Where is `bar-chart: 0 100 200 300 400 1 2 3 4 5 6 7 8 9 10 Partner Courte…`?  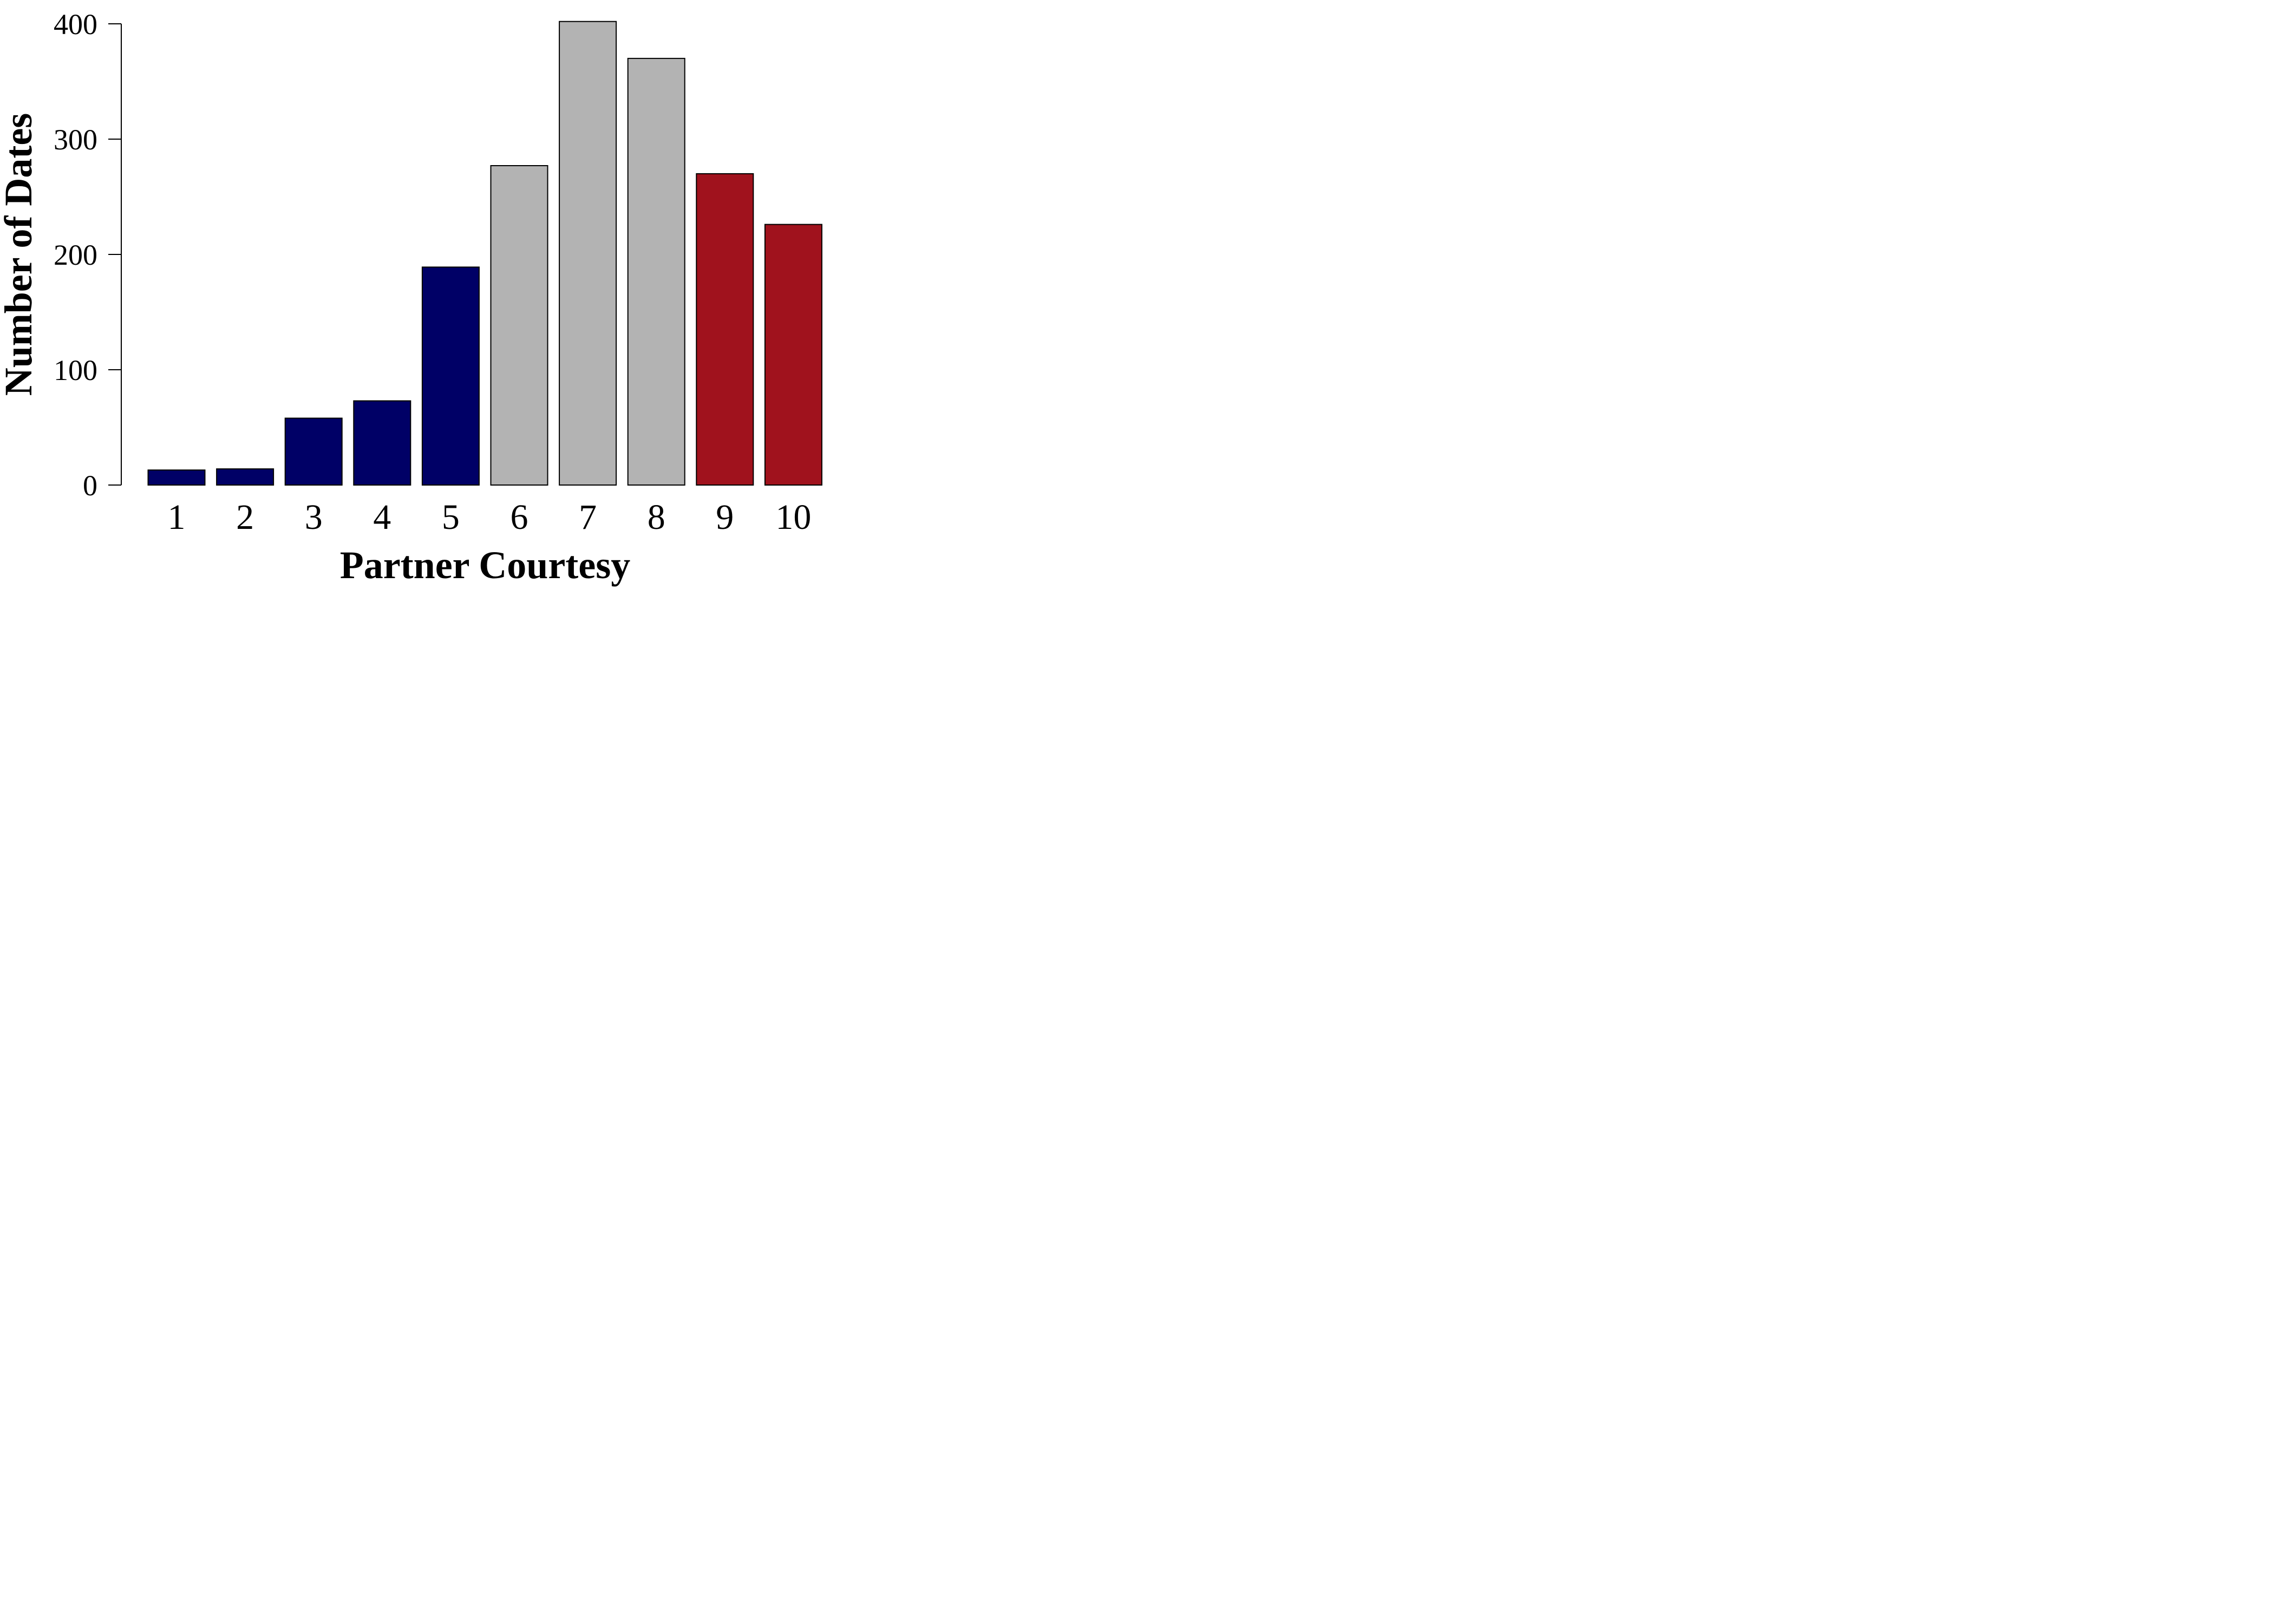
bar-chart: 0 100 200 300 400 1 2 3 4 5 6 7 8 9 10 Partner Courte… is located at coordinates (425, 299).